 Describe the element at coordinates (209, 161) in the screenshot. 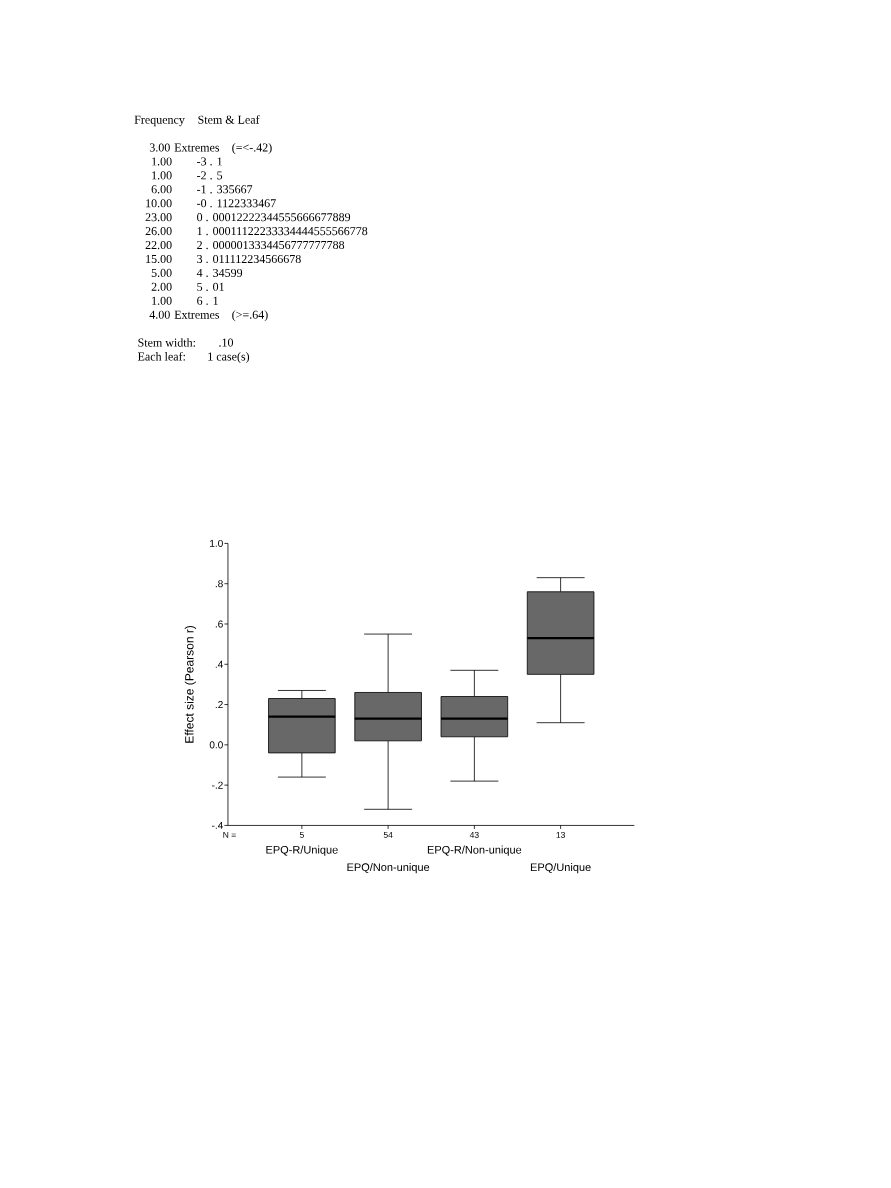

I see `text: -3 . 1` at that location.